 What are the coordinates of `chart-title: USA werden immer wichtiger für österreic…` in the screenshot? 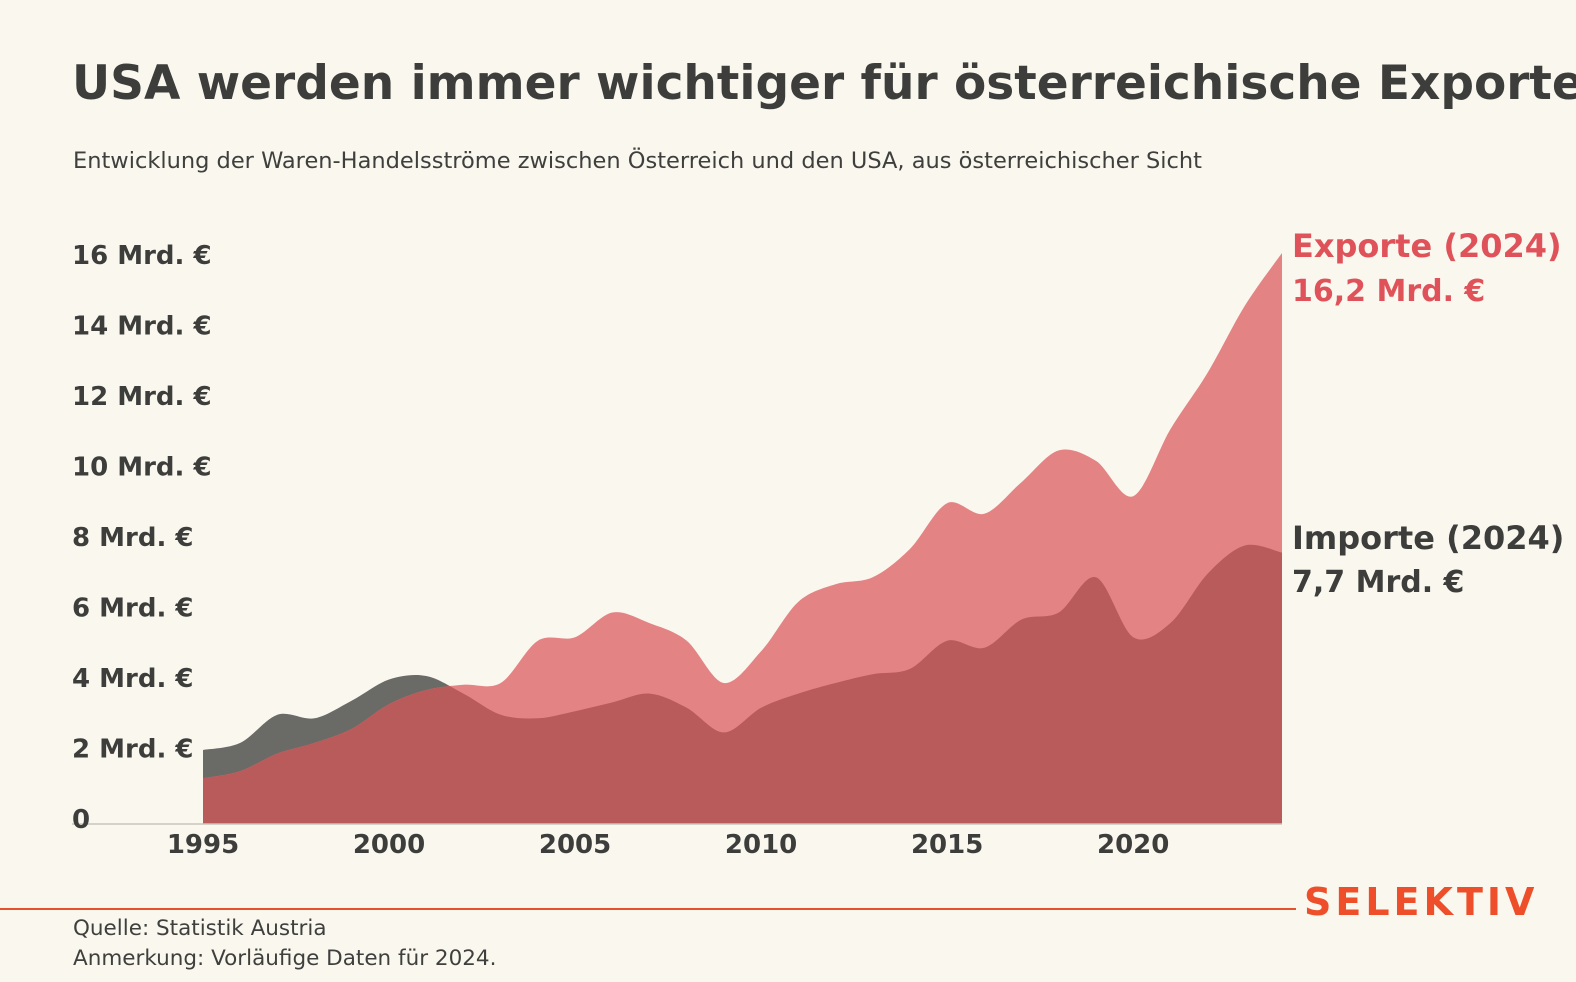 It's located at (824, 83).